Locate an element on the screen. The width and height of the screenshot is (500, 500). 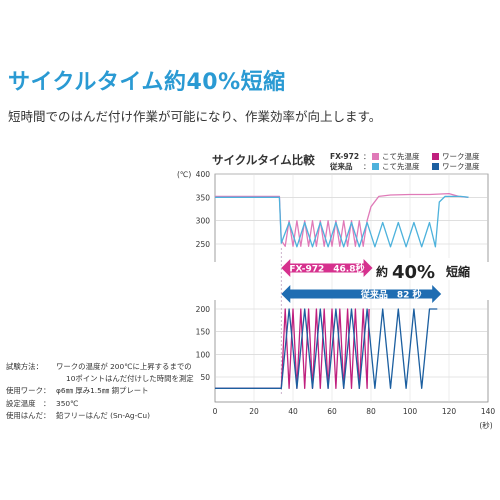
x-tick-label: 120 is located at coordinates (449, 411).